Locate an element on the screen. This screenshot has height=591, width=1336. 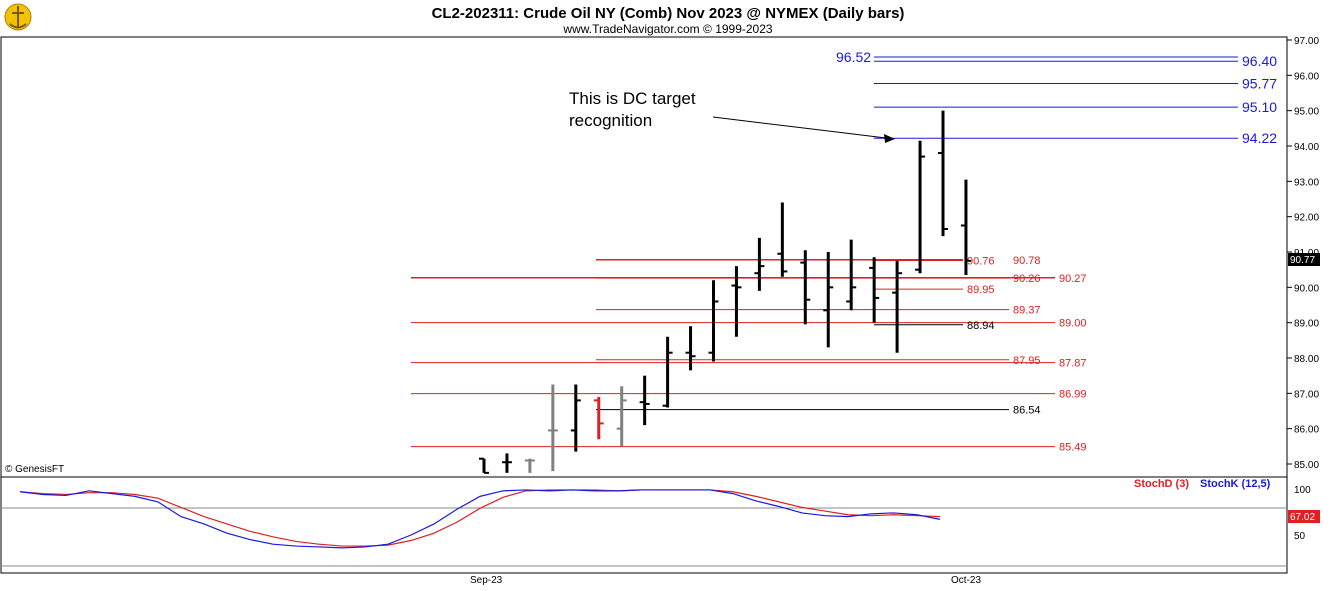
last-price-tag is located at coordinates (1304, 259).